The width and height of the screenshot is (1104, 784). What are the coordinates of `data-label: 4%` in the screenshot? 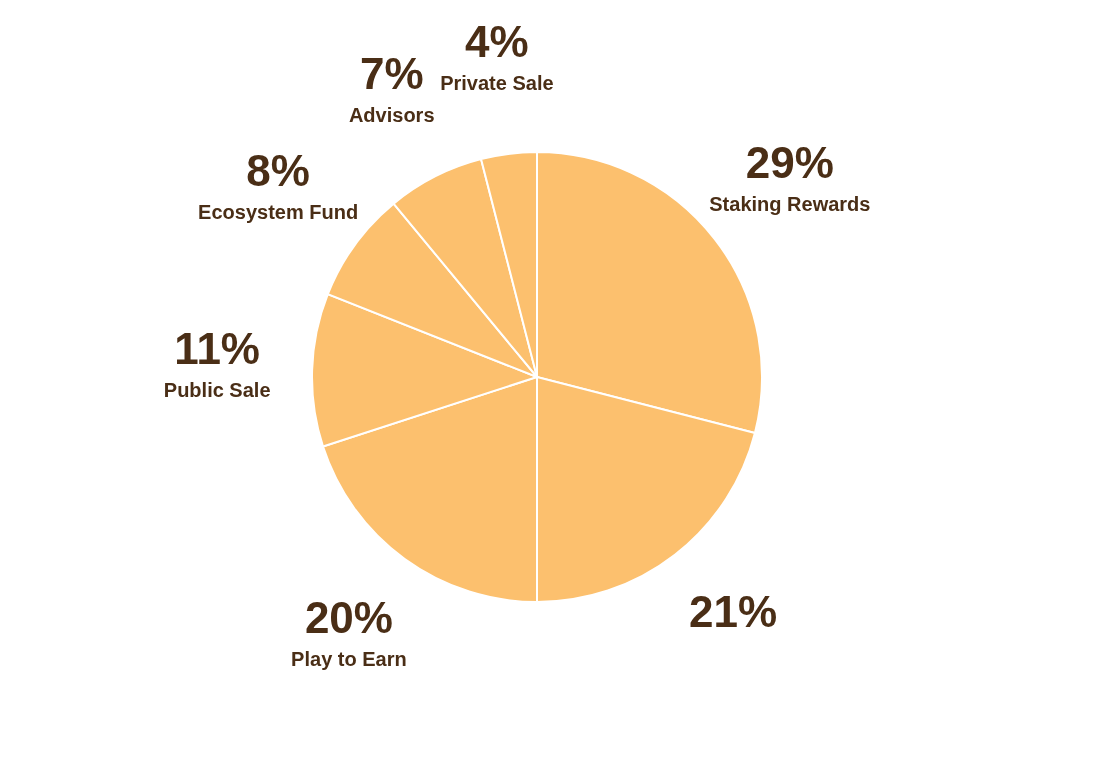 It's located at (497, 41).